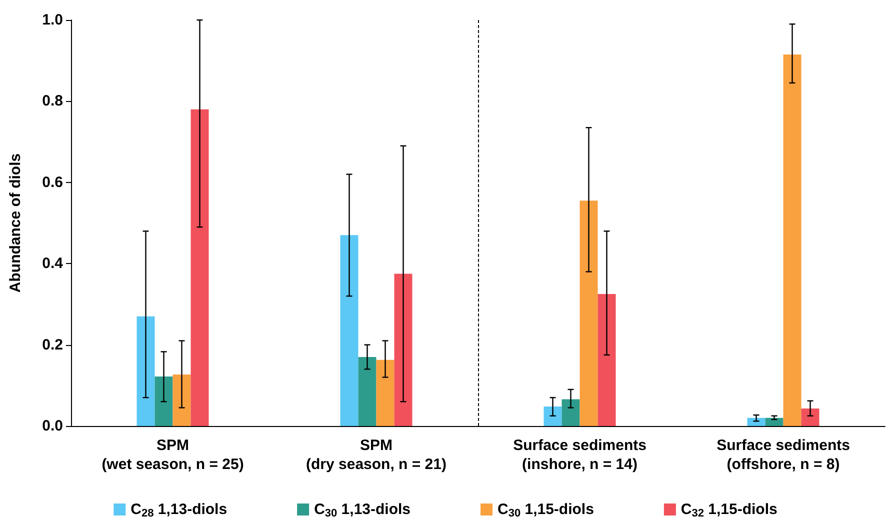  Describe the element at coordinates (52, 426) in the screenshot. I see `y-tick-label: 0.0` at that location.